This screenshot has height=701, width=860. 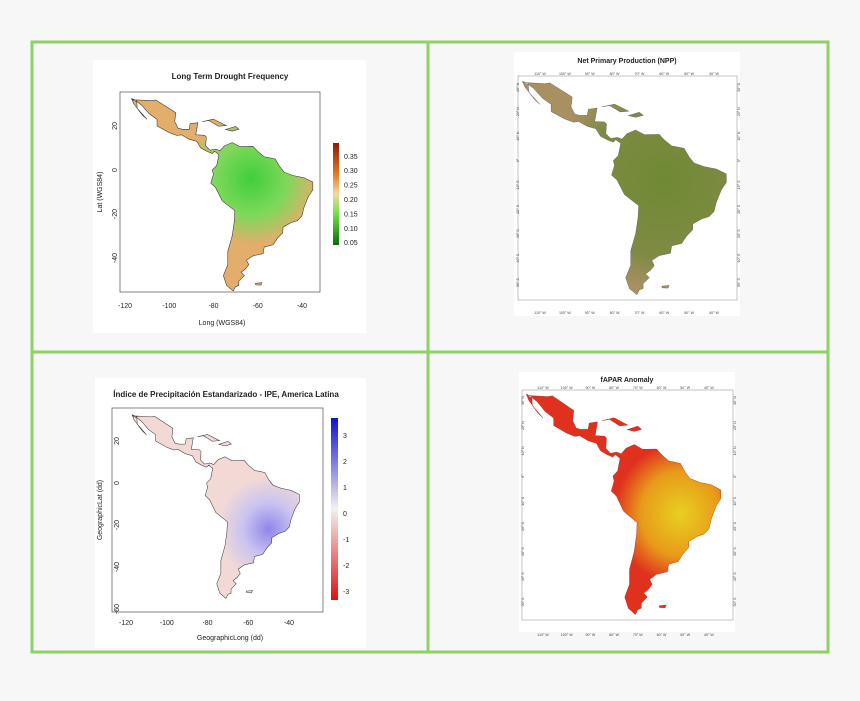 I want to click on colorbar, so click(x=334, y=509).